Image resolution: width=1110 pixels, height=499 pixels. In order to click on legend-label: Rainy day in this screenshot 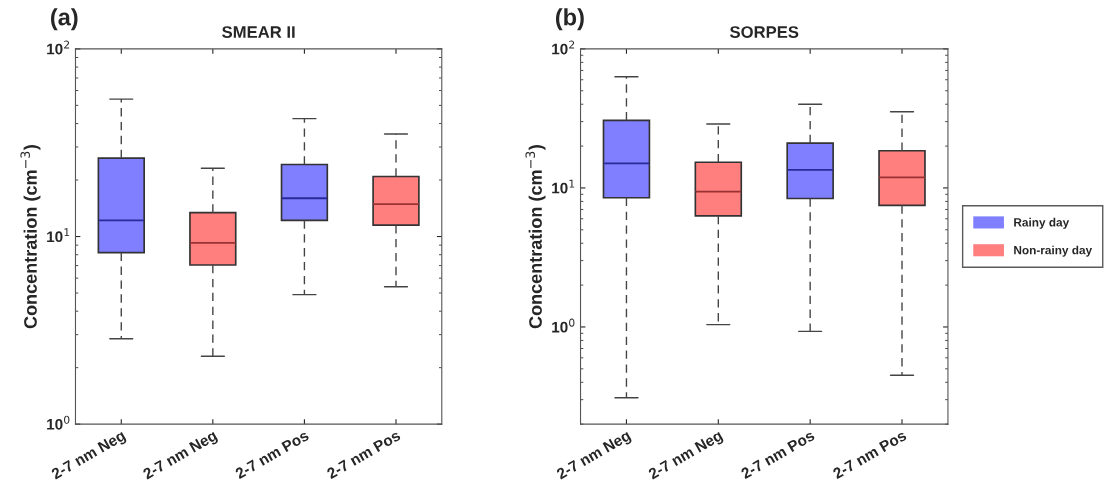, I will do `click(1042, 223)`.